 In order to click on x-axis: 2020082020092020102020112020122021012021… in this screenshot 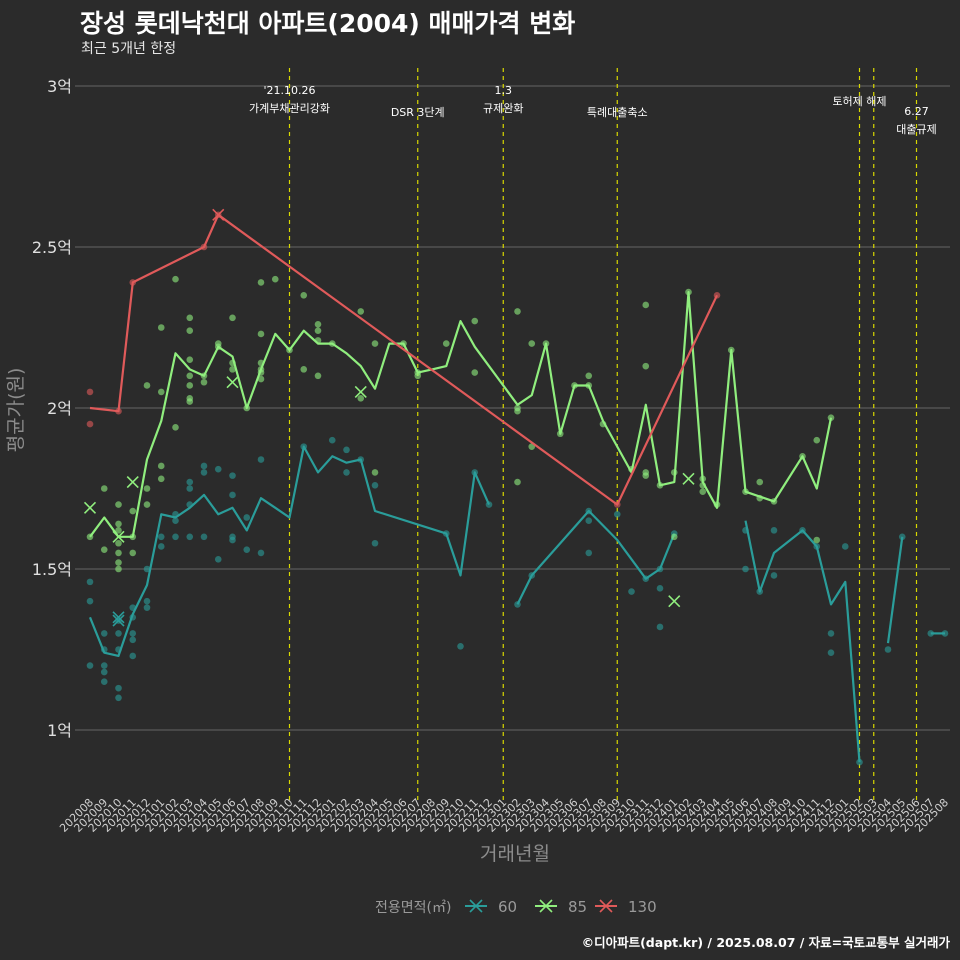, I will do `click(504, 815)`.